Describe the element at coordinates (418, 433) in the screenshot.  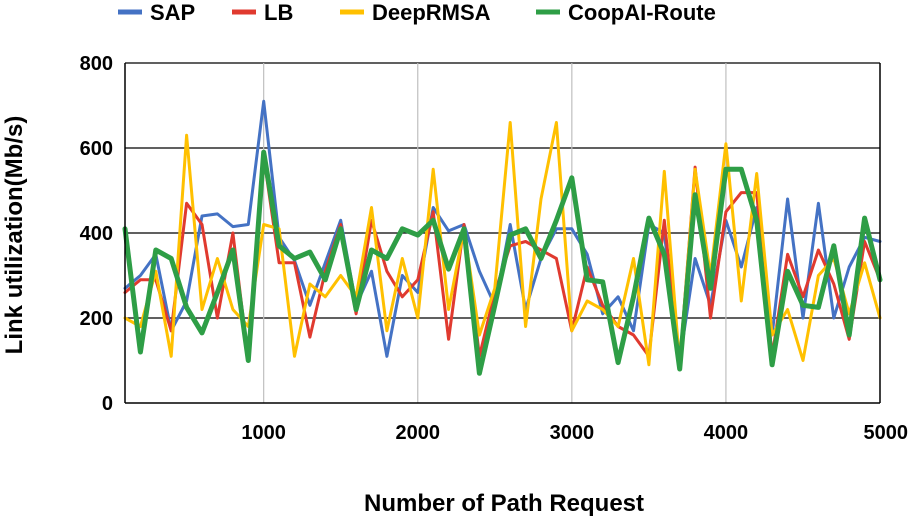
I see `x-tick-label: 2000` at that location.